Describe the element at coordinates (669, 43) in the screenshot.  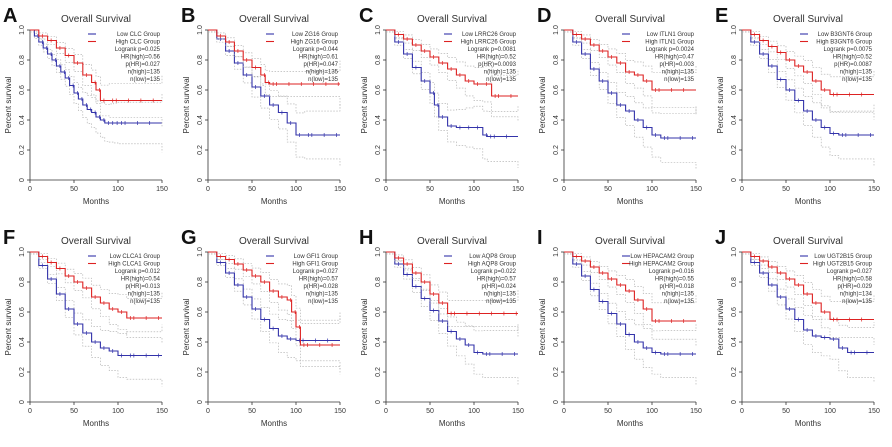
I see `legend-entry: High ITLN1 Group` at that location.